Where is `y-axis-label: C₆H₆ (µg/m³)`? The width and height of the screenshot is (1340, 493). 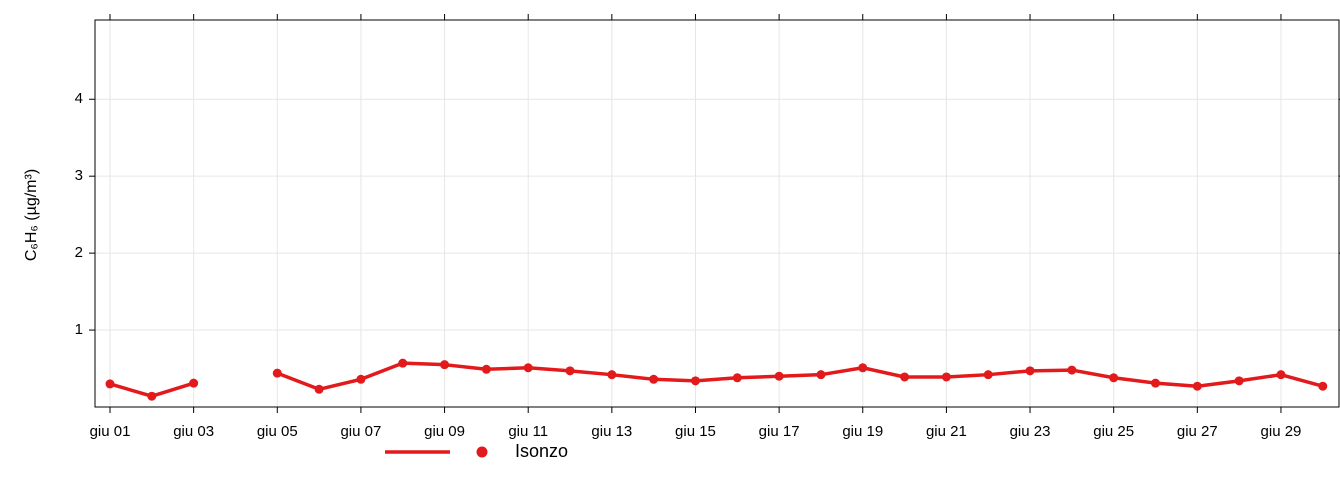
y-axis-label: C₆H₆ (µg/m³) is located at coordinates (31, 215).